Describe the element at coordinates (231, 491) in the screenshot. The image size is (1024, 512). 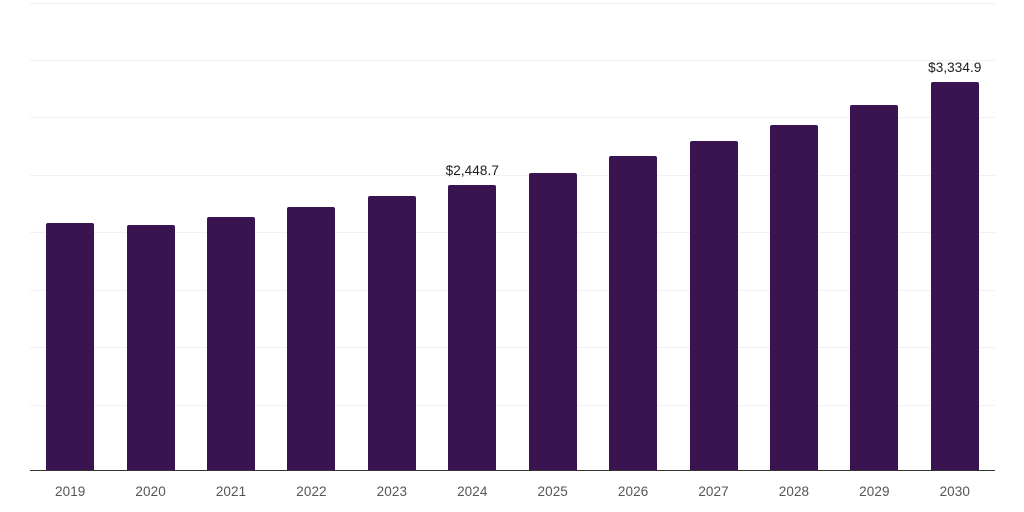
I see `x-tick-label: 2021` at that location.